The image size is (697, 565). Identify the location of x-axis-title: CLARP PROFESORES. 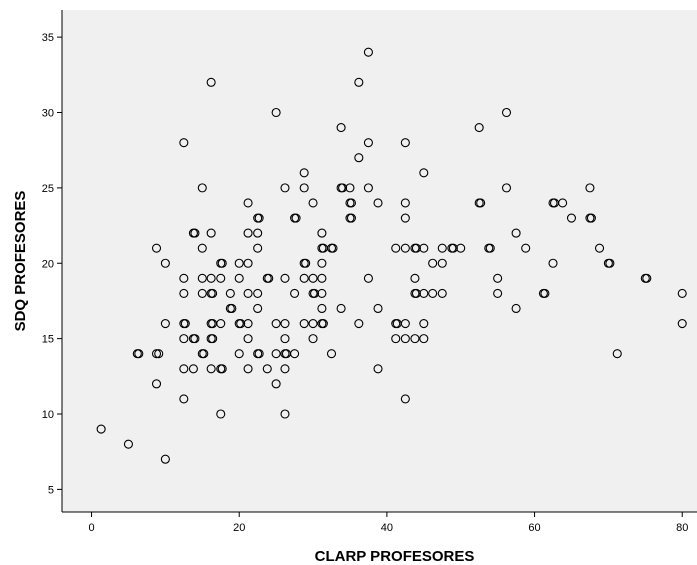
(395, 556).